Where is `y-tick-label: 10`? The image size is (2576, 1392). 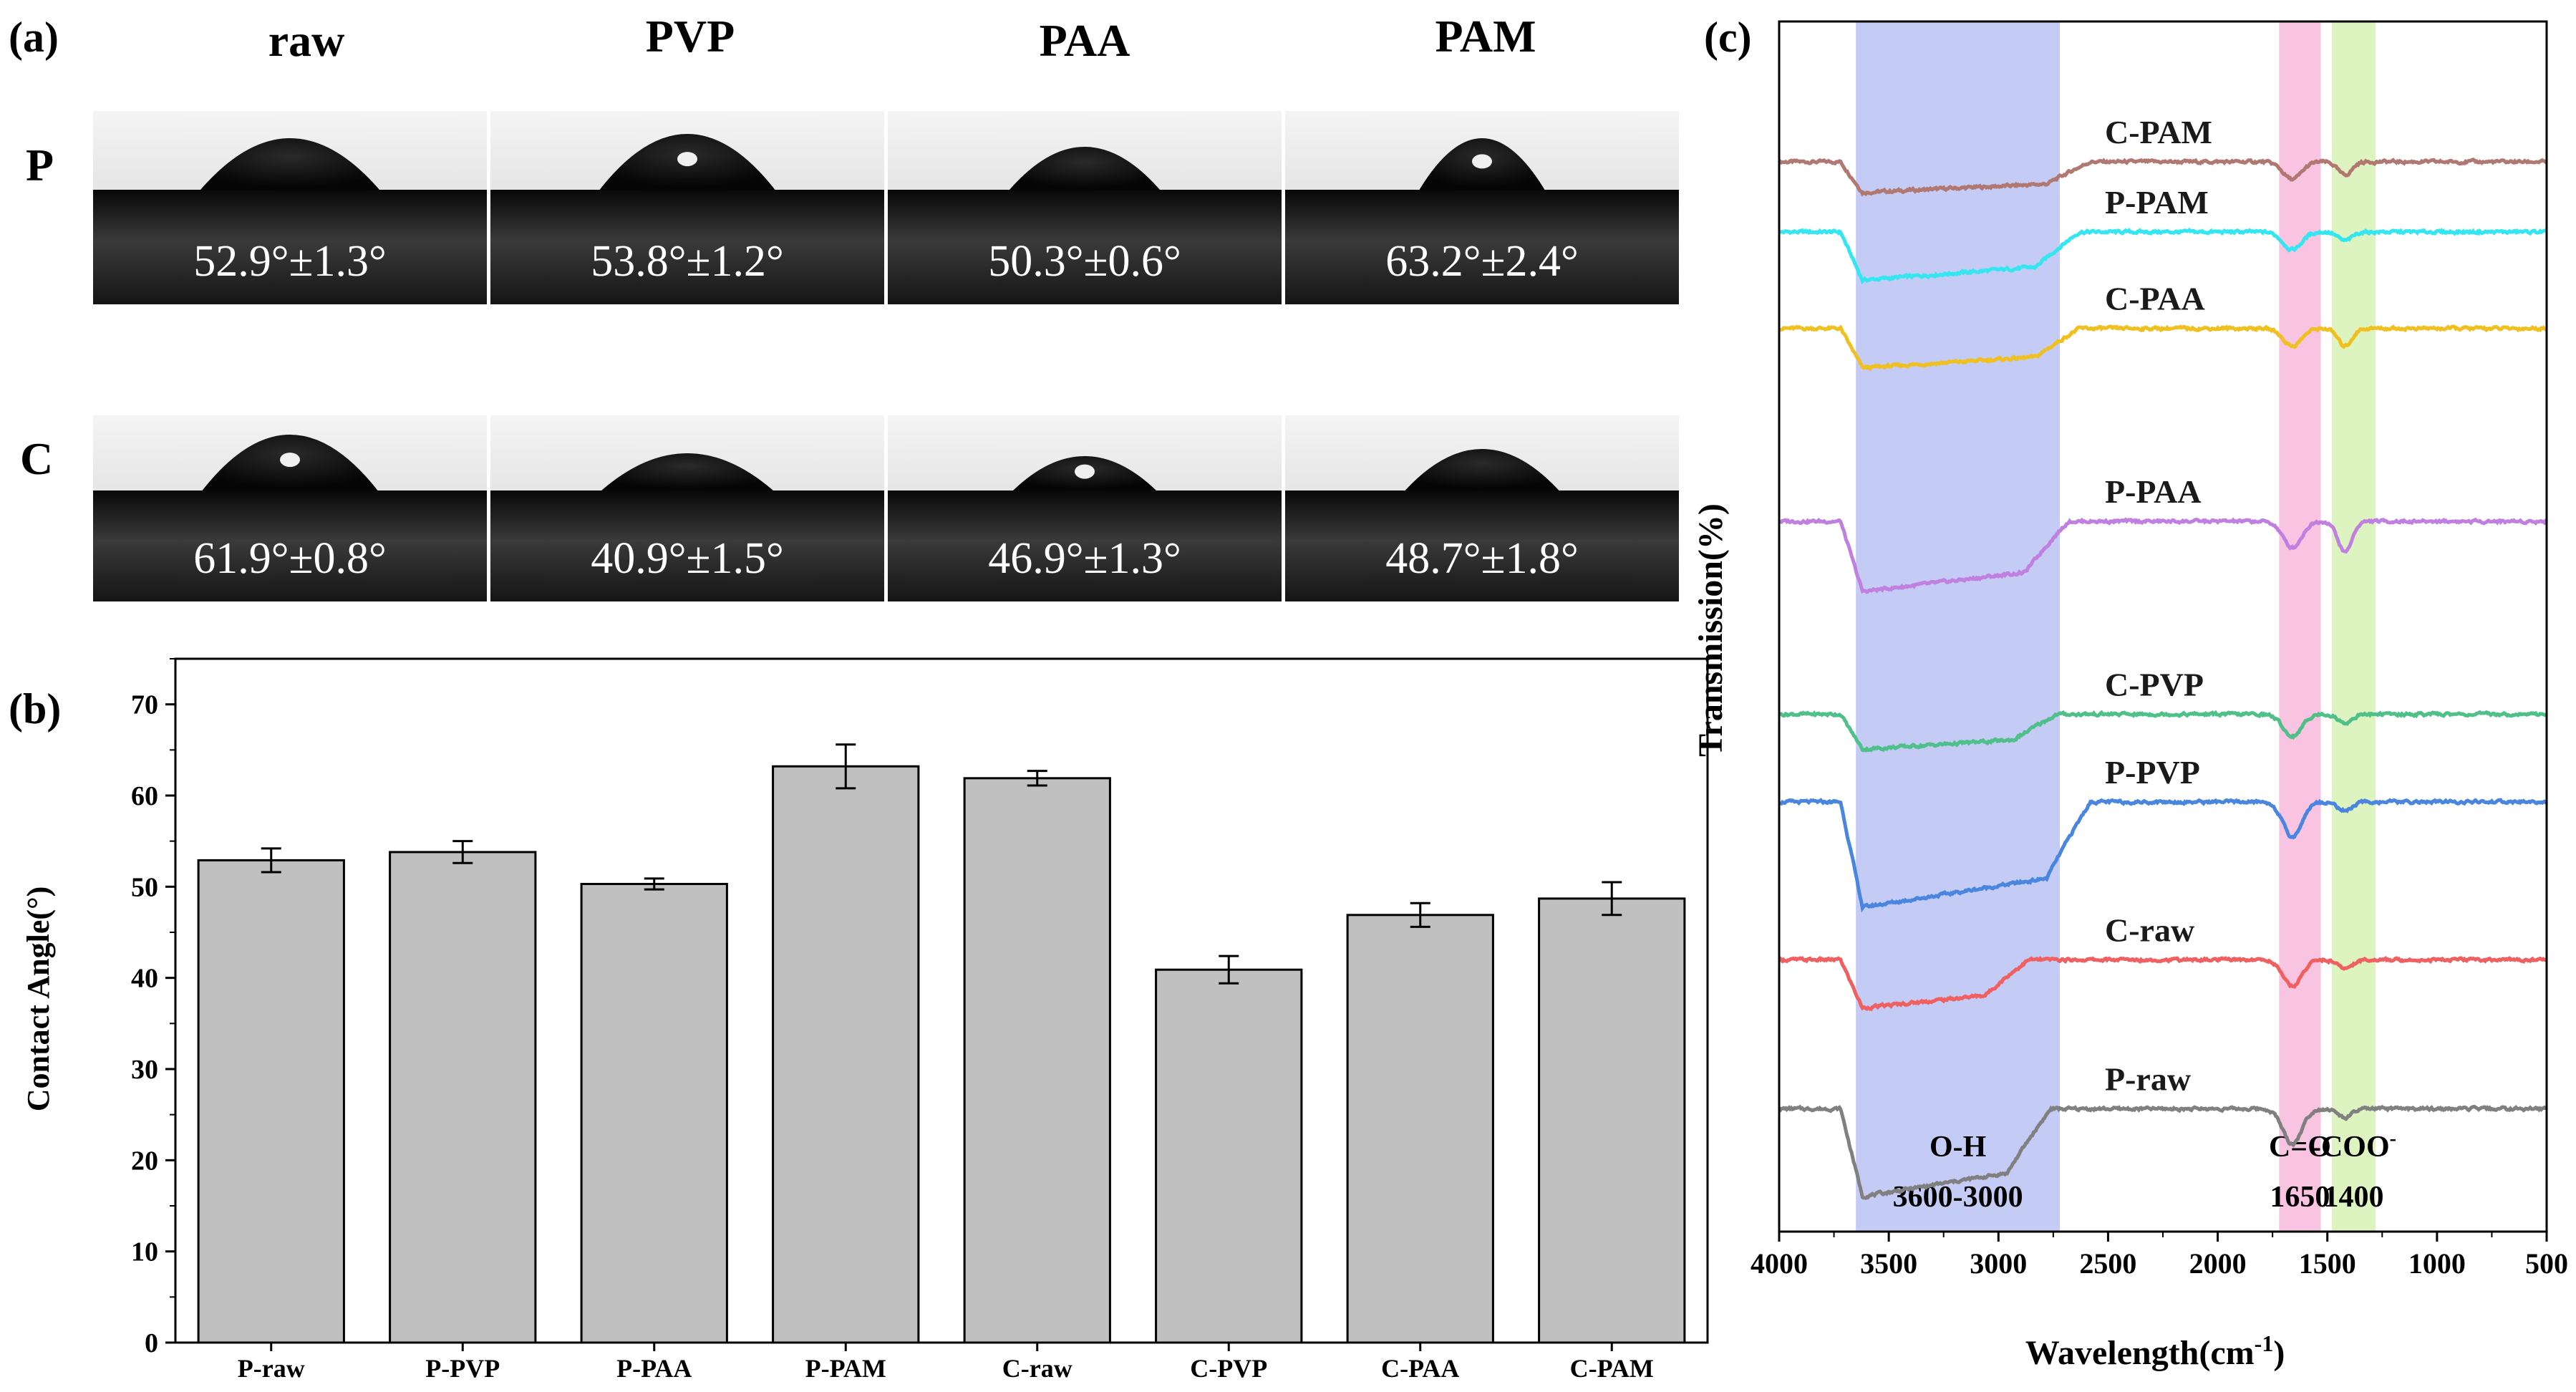
y-tick-label: 10 is located at coordinates (144, 1252).